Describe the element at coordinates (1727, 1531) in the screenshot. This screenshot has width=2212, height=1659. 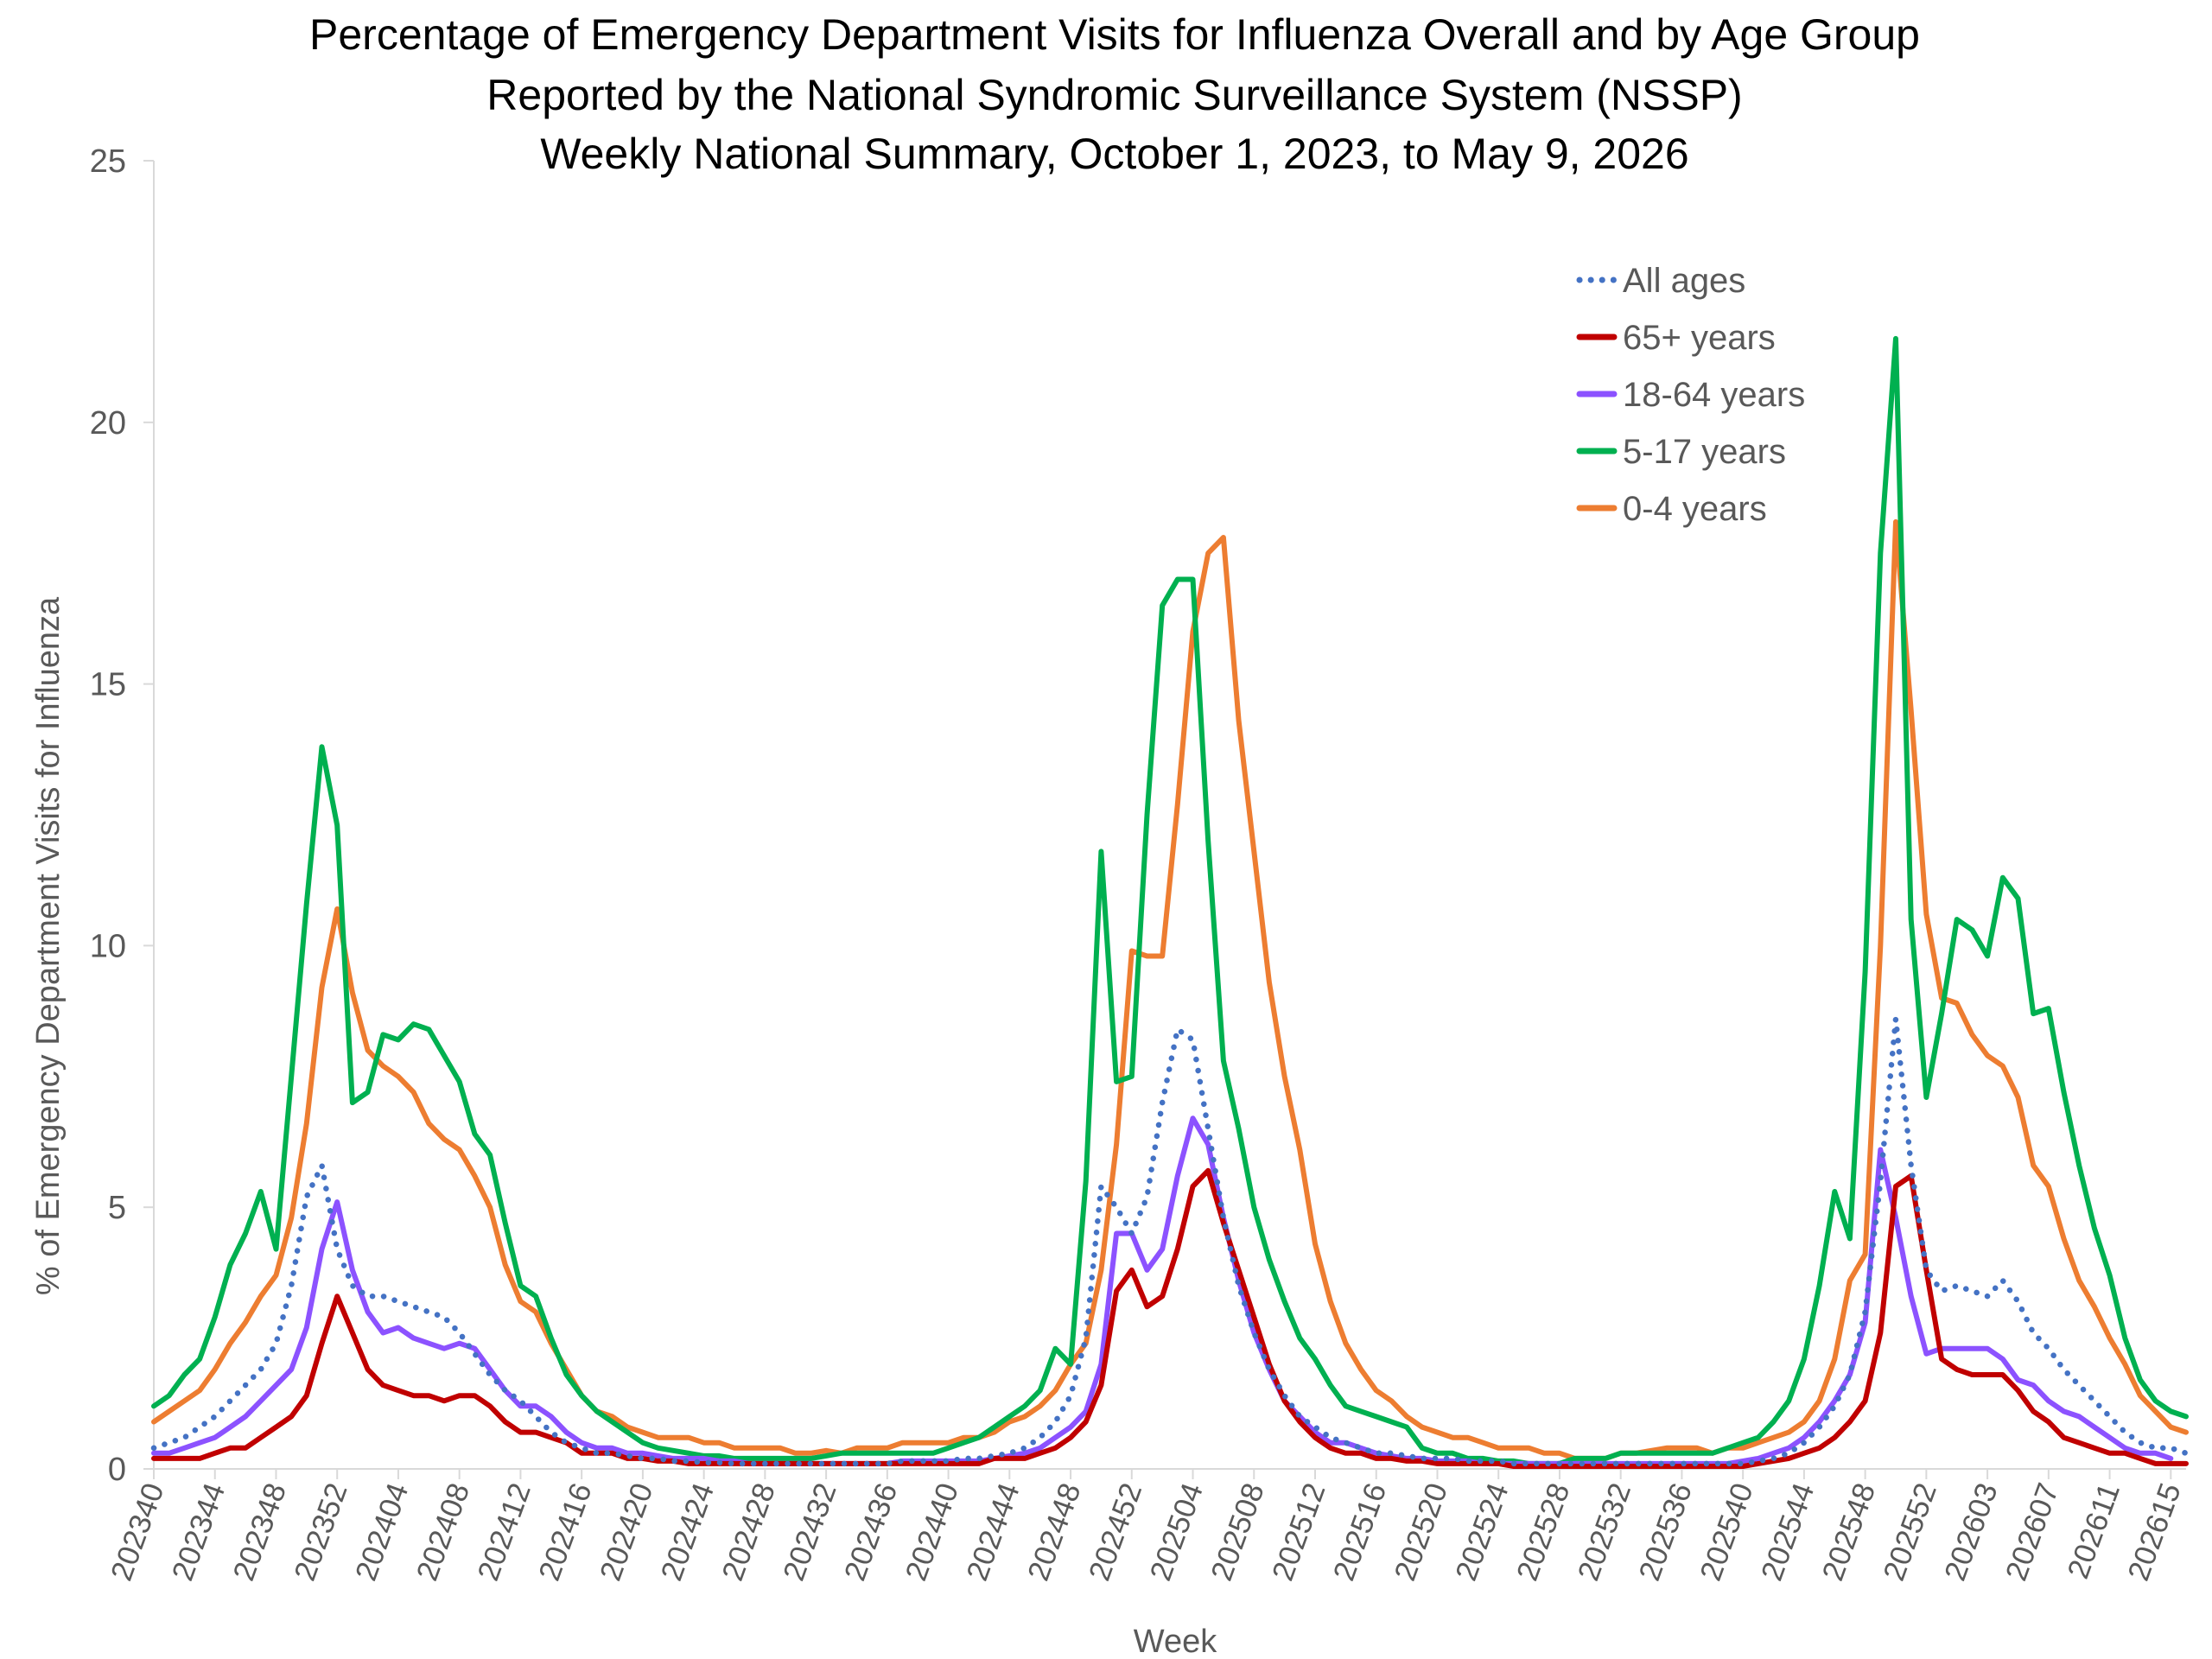
I see `x-tick-label: 202540` at that location.